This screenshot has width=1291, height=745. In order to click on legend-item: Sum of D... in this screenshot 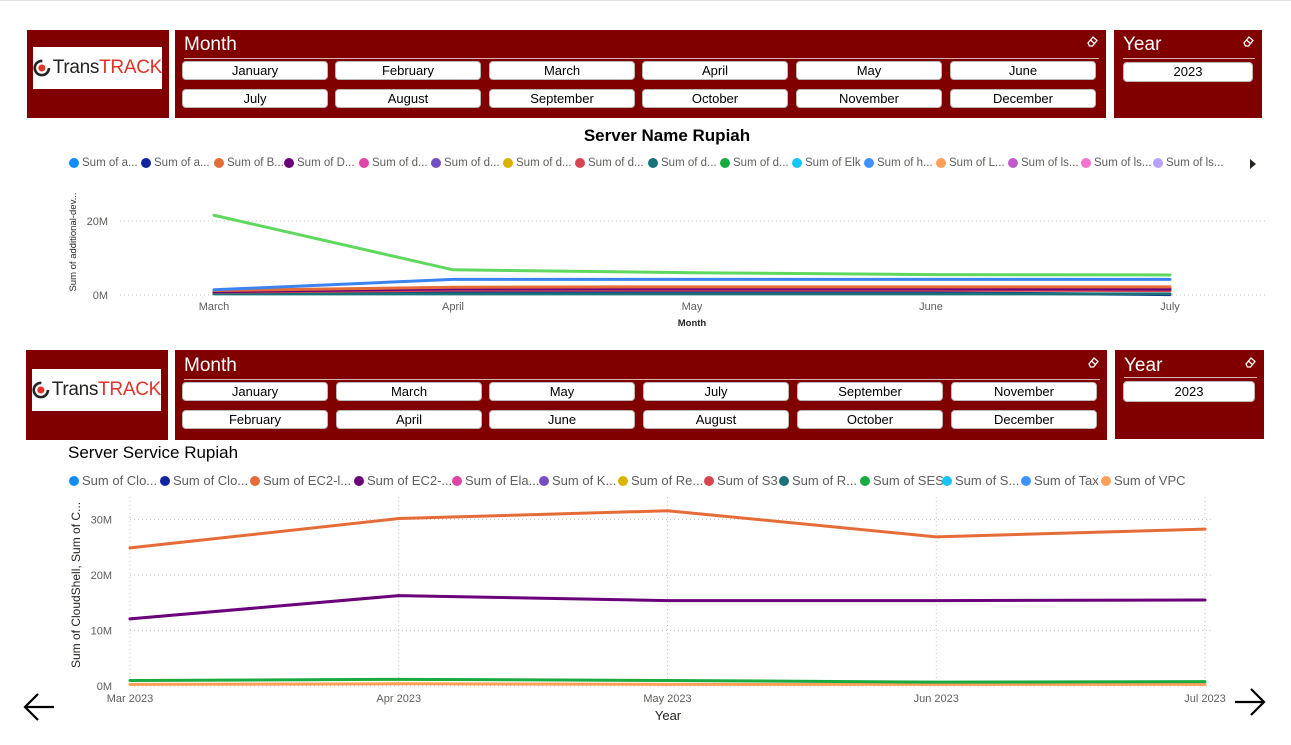, I will do `click(319, 163)`.